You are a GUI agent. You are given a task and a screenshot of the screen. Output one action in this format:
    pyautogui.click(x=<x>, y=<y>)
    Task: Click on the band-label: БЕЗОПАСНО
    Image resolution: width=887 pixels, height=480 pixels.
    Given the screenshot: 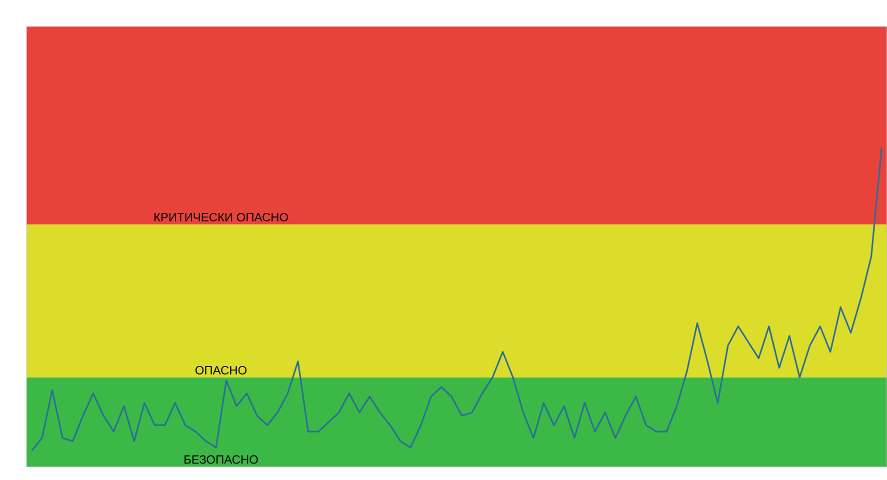 What is the action you would take?
    pyautogui.click(x=221, y=459)
    